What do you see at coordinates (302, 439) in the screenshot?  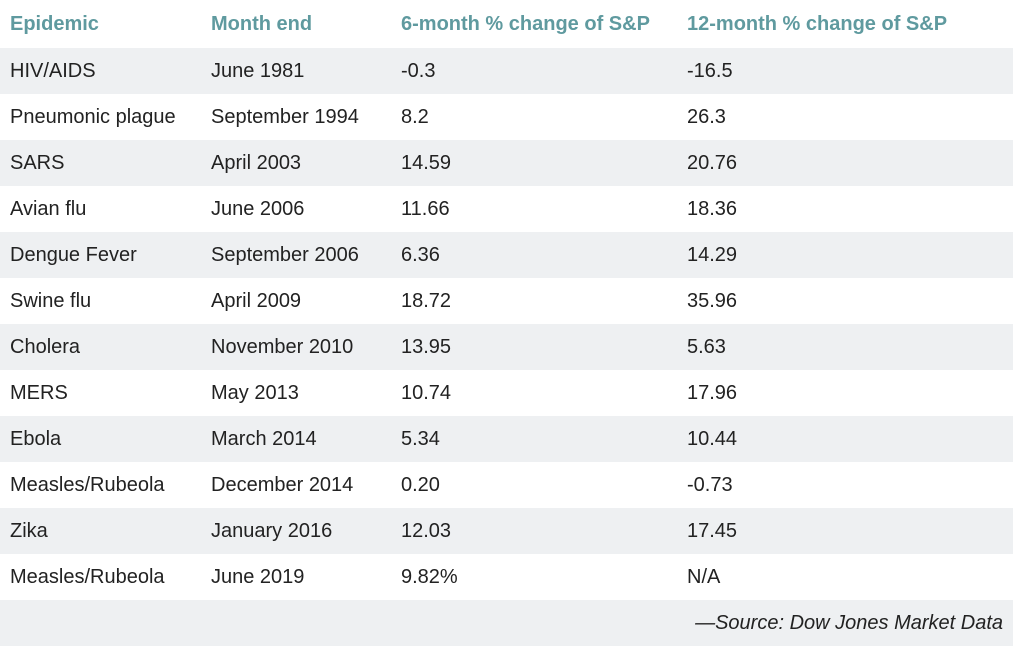 I see `cell-month-end: March 2014` at bounding box center [302, 439].